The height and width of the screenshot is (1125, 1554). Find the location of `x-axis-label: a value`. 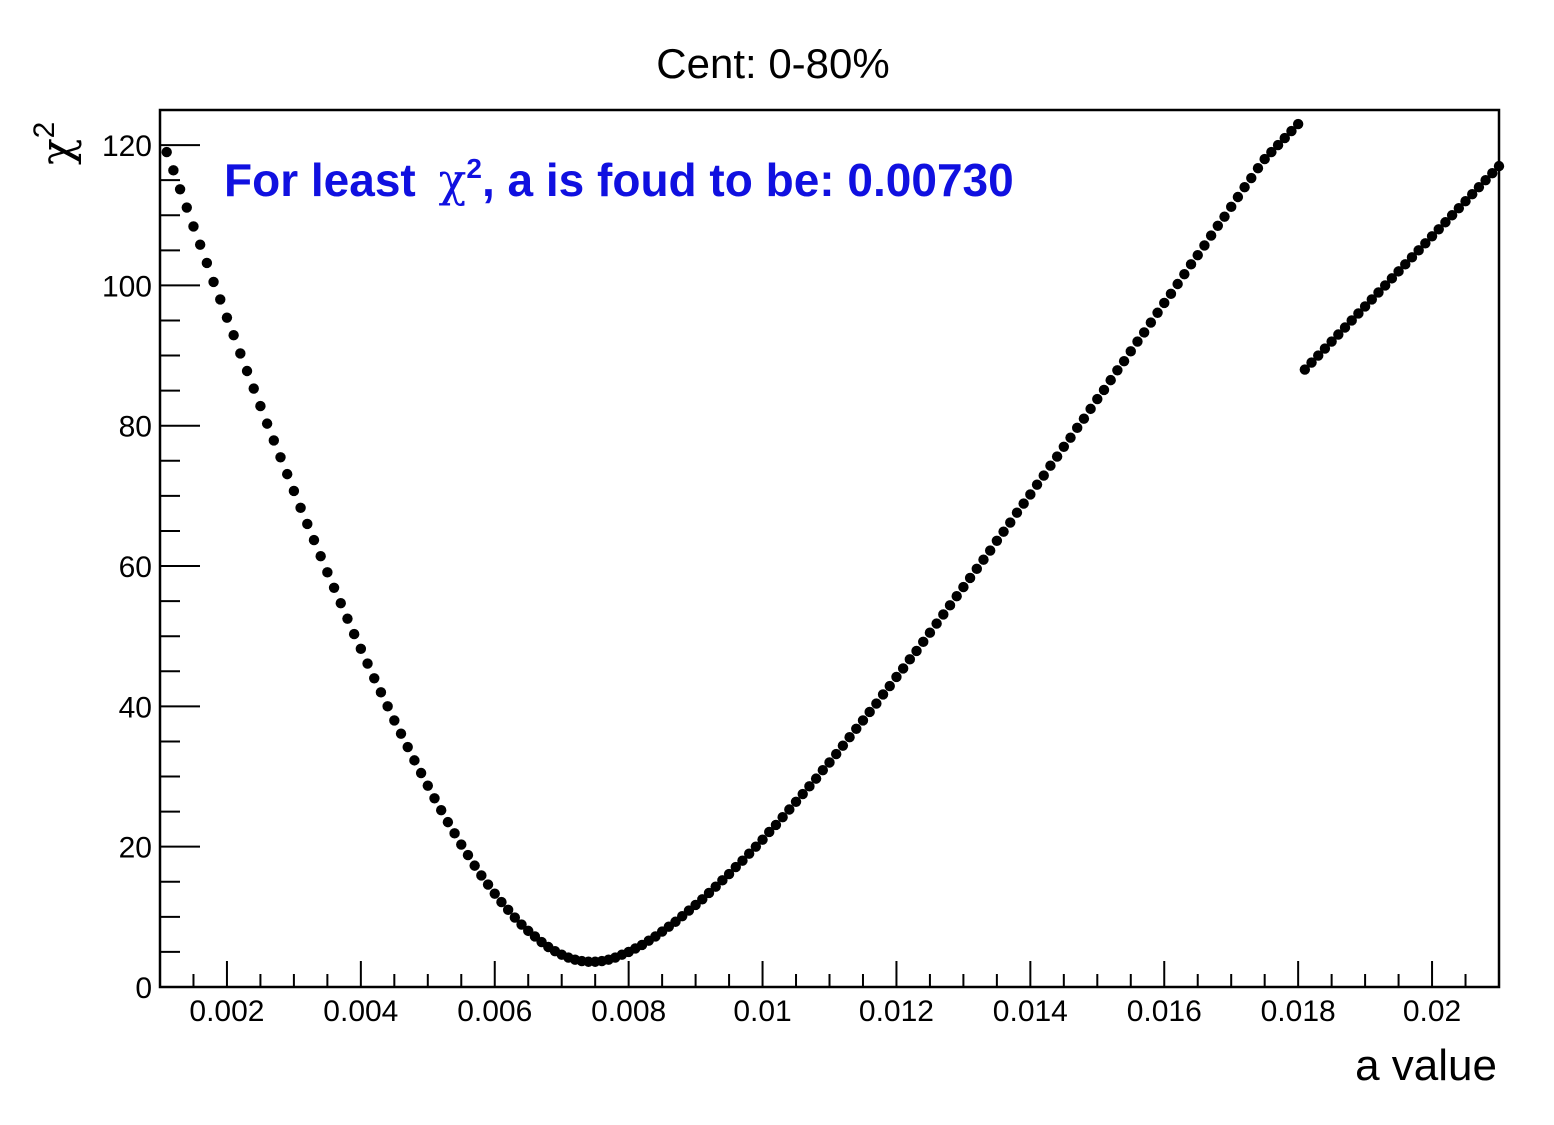

x-axis-label: a value is located at coordinates (1426, 1065).